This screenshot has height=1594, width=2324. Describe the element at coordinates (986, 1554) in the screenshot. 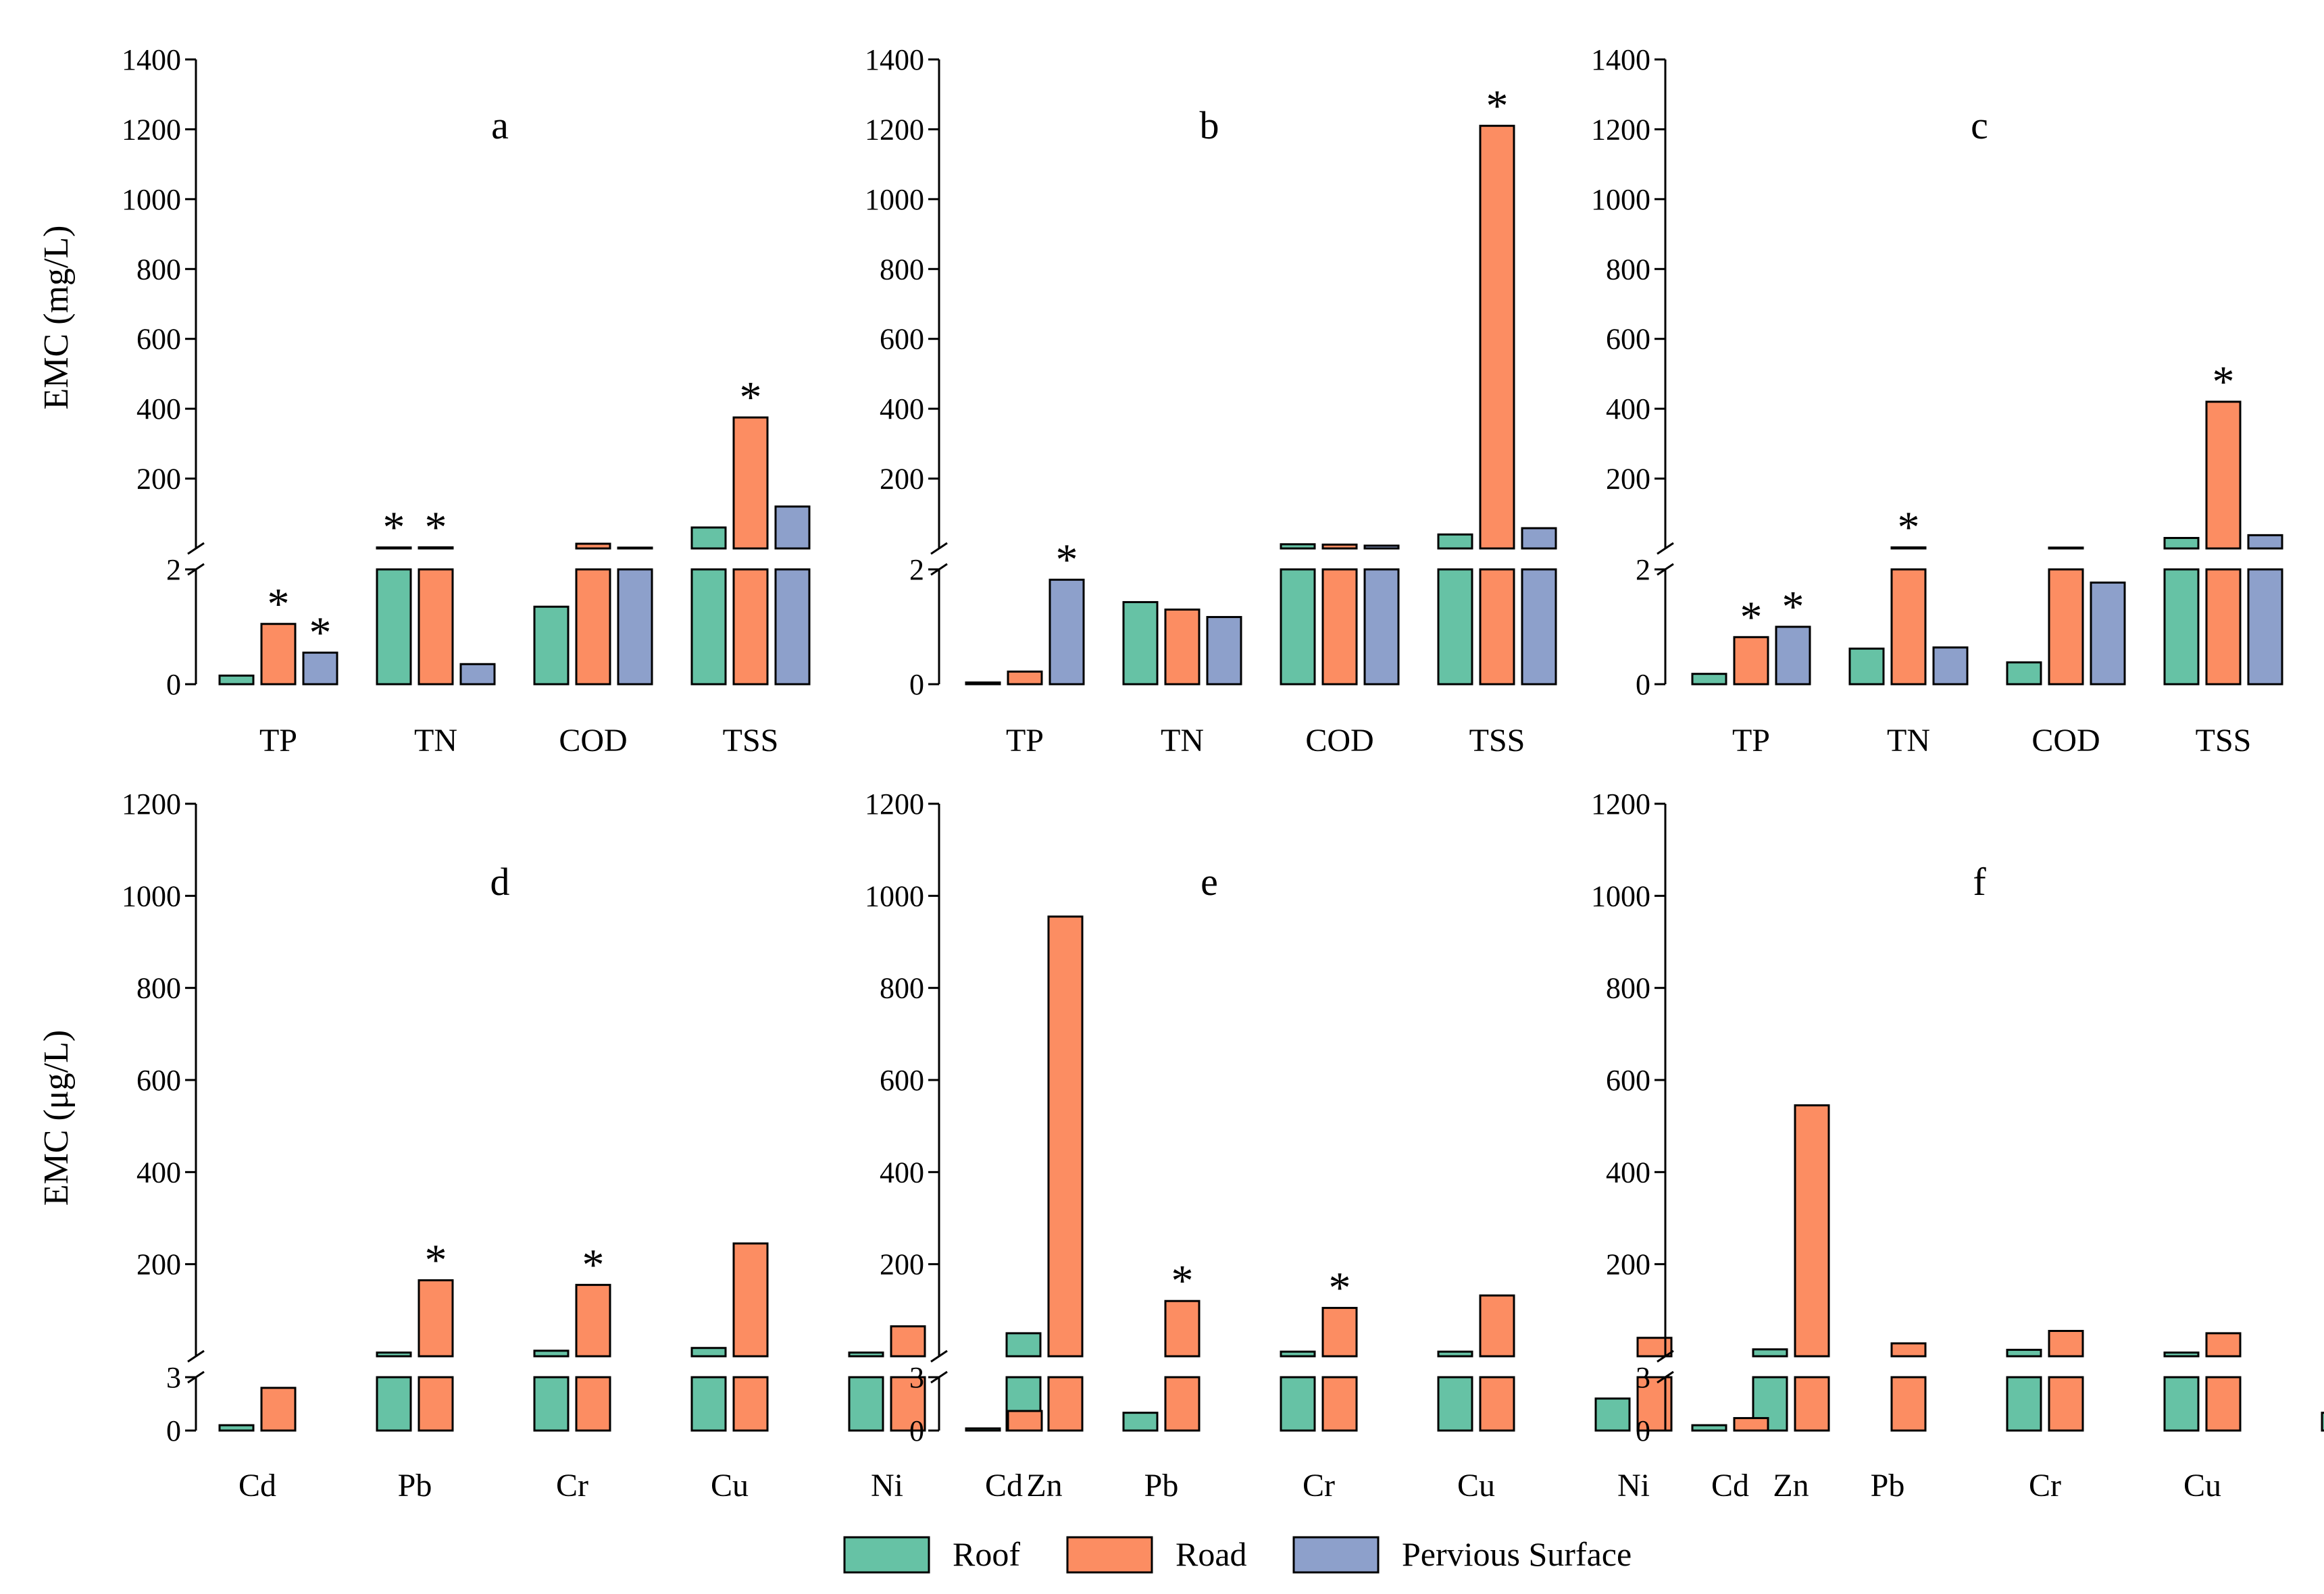

I see `legend-label: Roof` at that location.